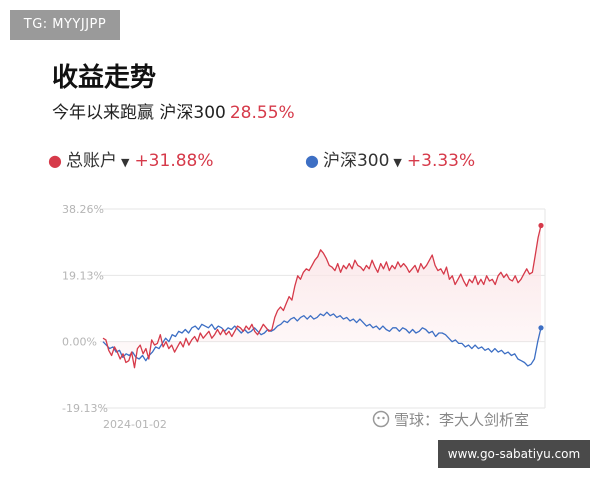 The width and height of the screenshot is (600, 480). What do you see at coordinates (83, 209) in the screenshot?
I see `y-tick-label: 38.26%` at bounding box center [83, 209].